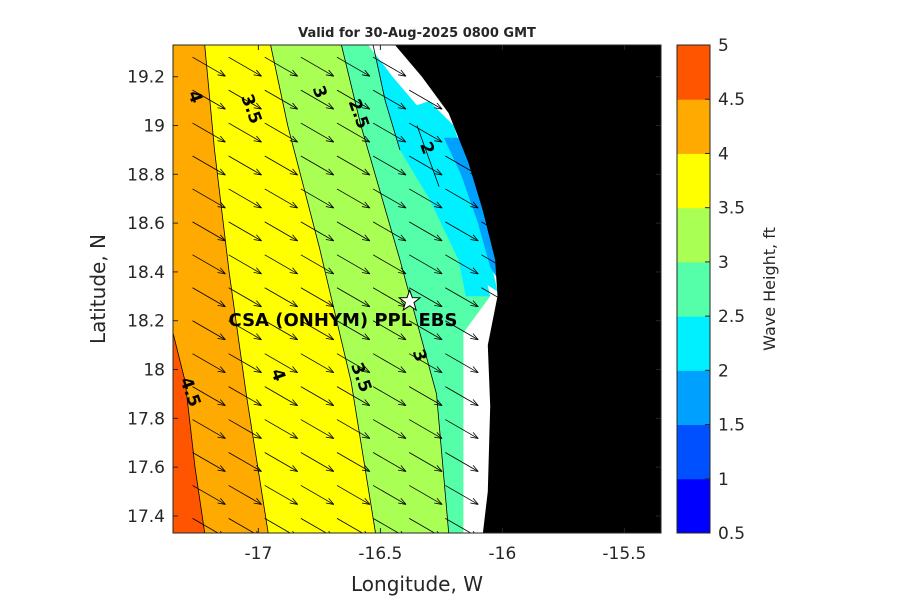  I want to click on site-star-marker, so click(409, 300).